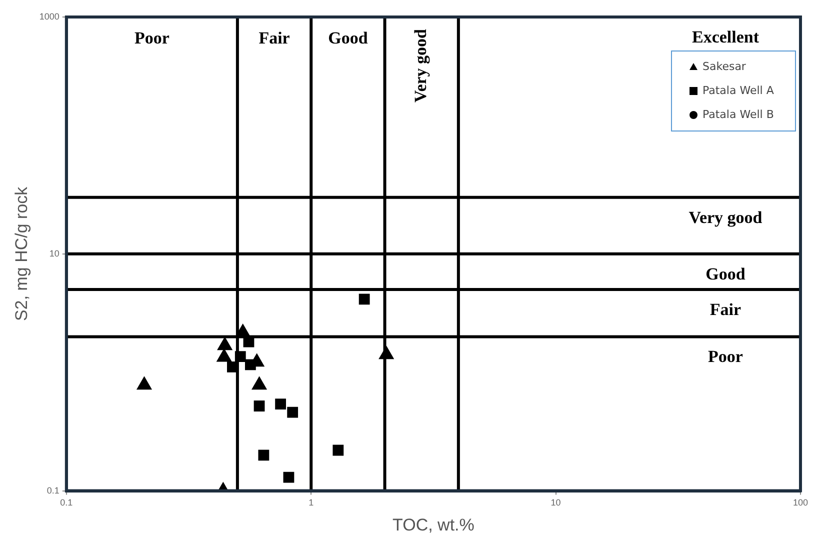  What do you see at coordinates (54, 253) in the screenshot?
I see `y-tick-label: 10` at bounding box center [54, 253].